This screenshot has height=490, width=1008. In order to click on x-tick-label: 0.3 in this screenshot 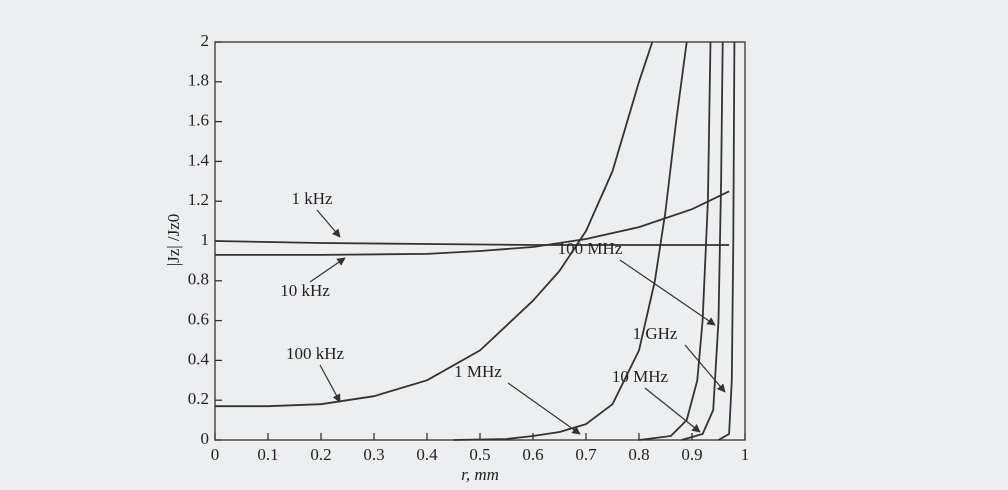, I will do `click(373, 454)`.